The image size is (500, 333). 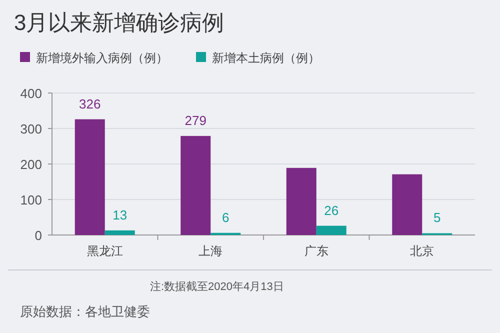 I want to click on data-label: 6, so click(x=226, y=217).